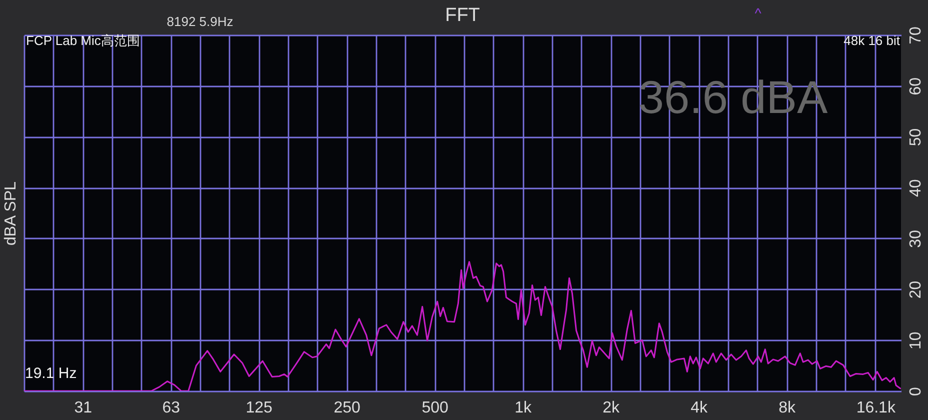  I want to click on x-tick-label: 1k, so click(523, 408).